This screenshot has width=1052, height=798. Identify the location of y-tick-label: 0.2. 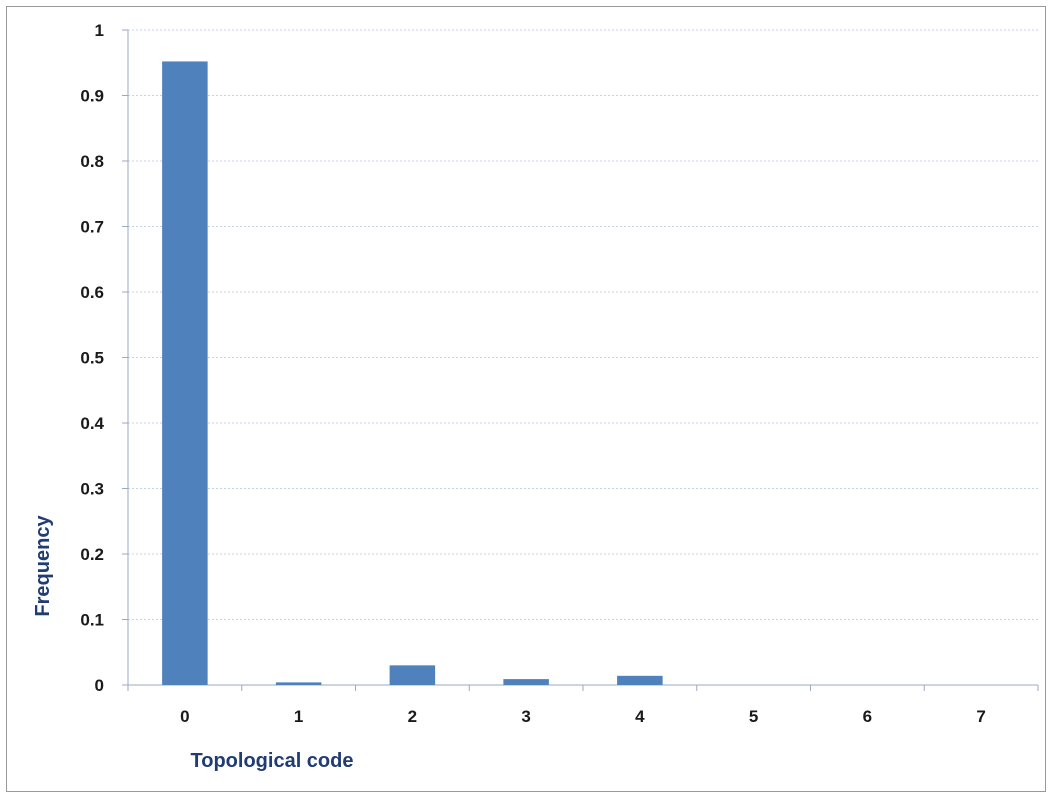
(92, 554).